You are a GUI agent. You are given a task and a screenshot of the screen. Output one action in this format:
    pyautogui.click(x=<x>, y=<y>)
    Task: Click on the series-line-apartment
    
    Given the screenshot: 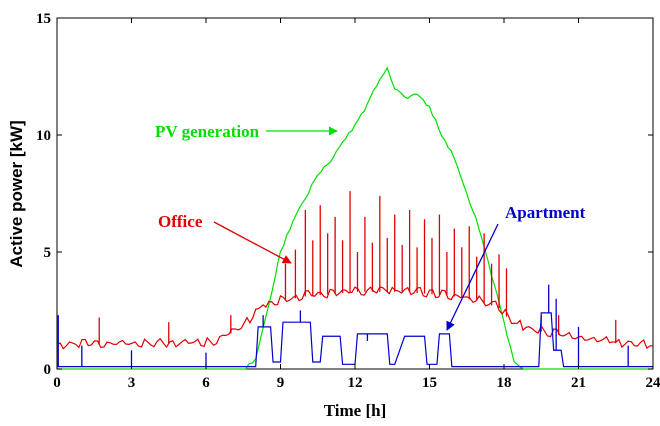 What is the action you would take?
    pyautogui.click(x=355, y=340)
    